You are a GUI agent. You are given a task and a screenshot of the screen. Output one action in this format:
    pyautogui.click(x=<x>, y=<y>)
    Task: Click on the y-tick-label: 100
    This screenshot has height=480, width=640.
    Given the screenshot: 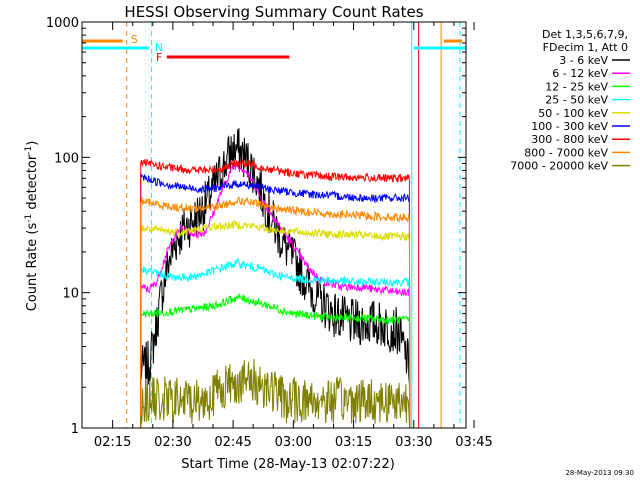 What is the action you would take?
    pyautogui.click(x=66, y=158)
    